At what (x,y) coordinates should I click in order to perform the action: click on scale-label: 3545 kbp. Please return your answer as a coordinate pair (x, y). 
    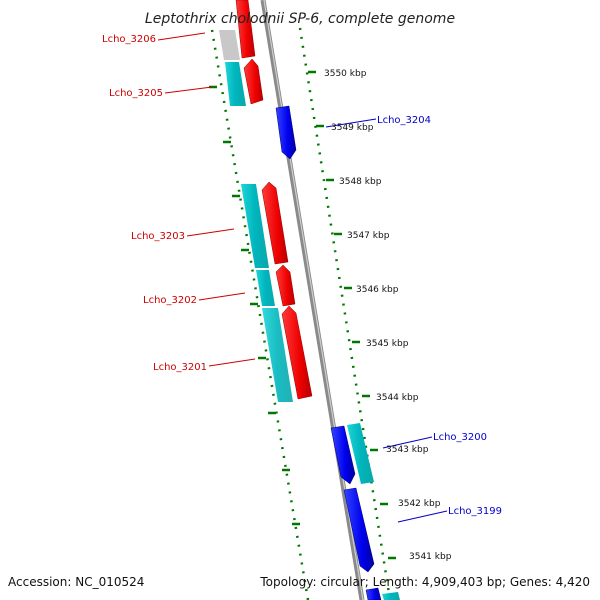
    Looking at the image, I should click on (387, 344).